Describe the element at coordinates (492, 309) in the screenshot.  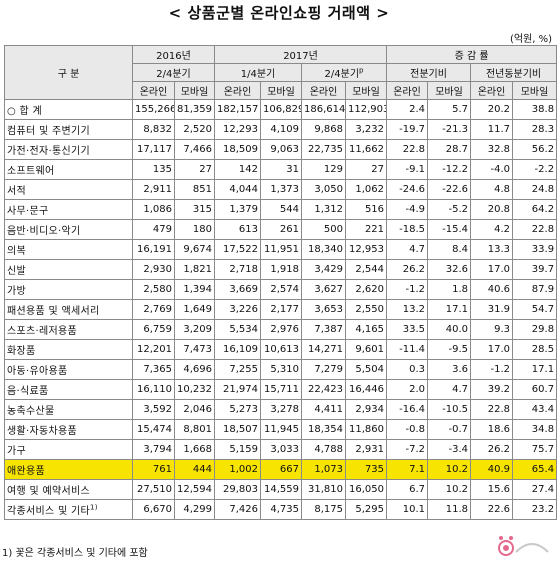
I see `table-cell: 31.9` at that location.